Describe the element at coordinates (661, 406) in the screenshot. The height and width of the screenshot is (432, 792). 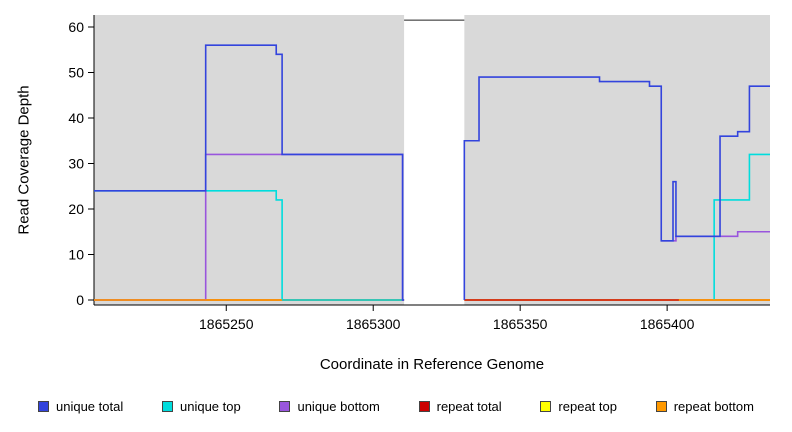
I see `legend-swatch-repeat-bottom` at that location.